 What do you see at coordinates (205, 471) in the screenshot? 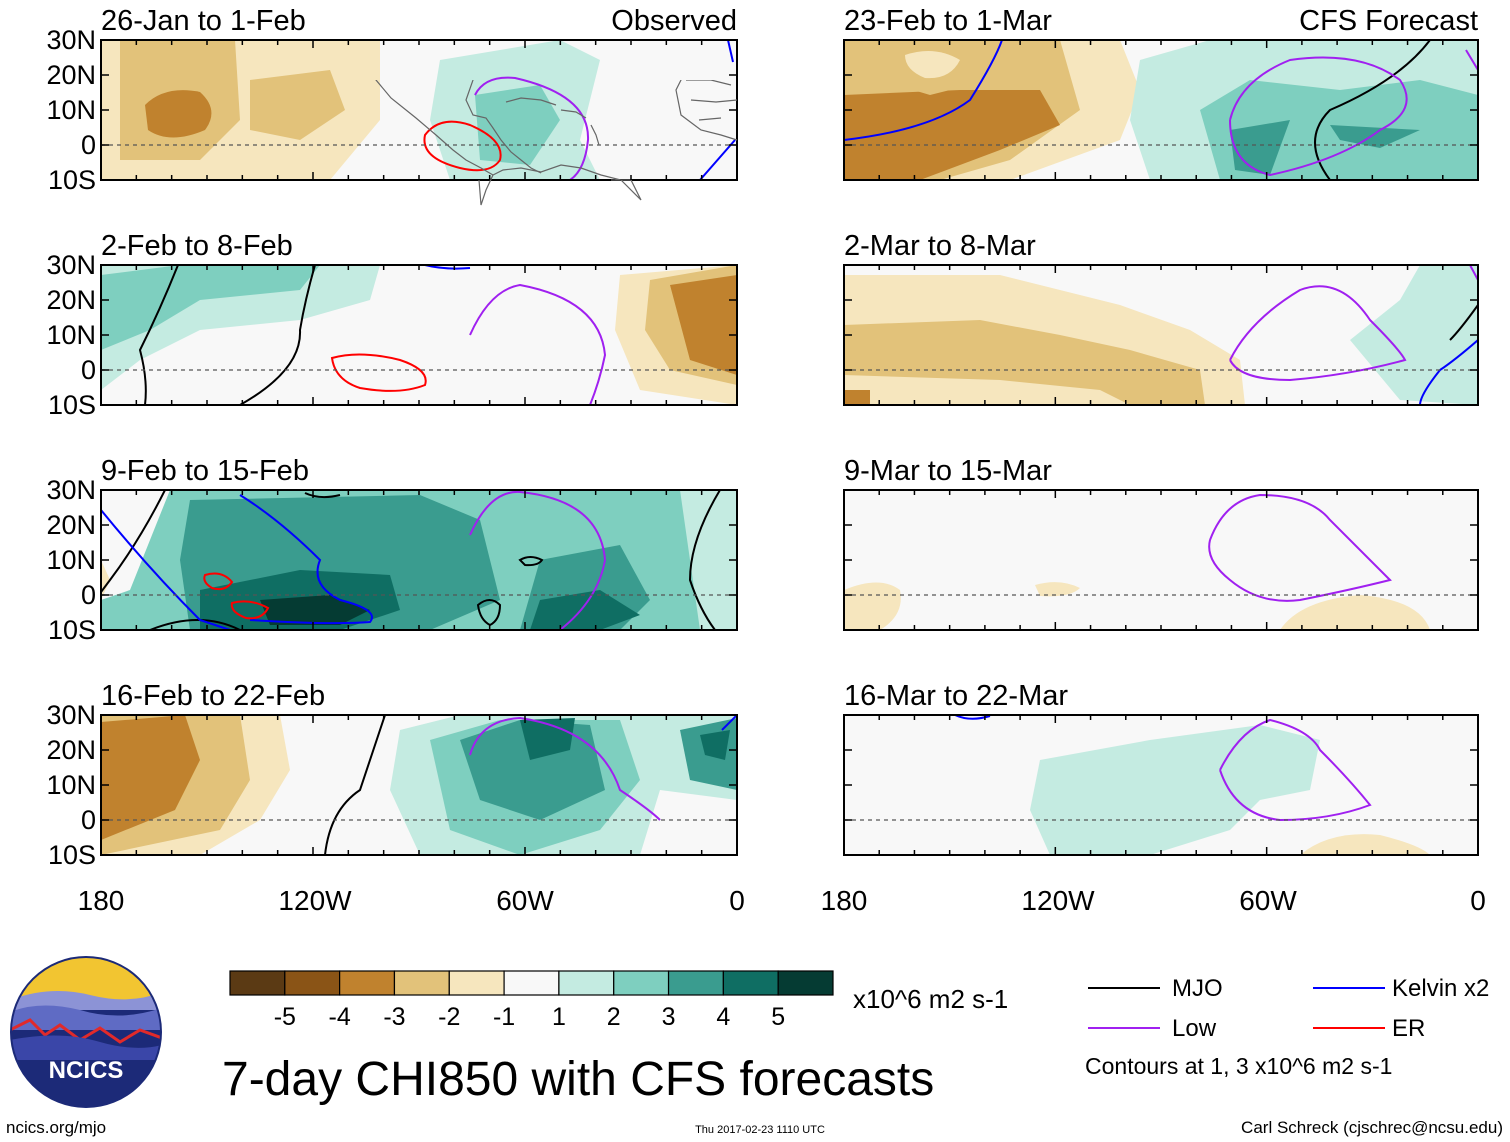
I see `panel-title-observed-3: 9-Feb to 15-Feb` at bounding box center [205, 471].